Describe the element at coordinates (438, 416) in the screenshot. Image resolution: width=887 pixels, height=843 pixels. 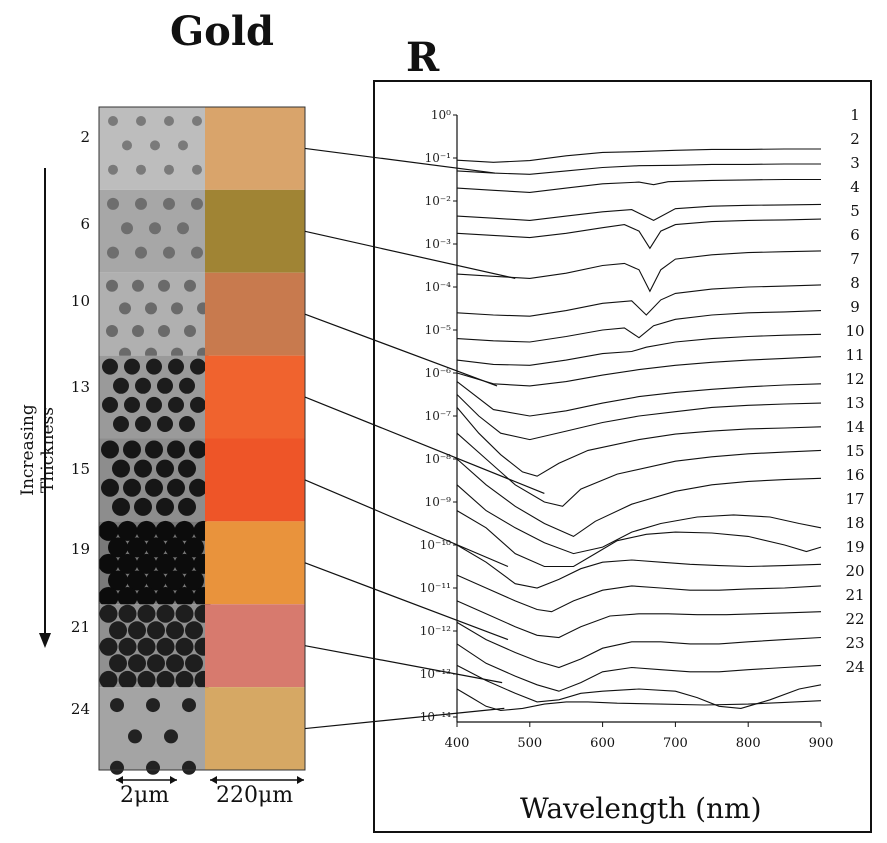
I see `y-tick-label-7: 10⁻⁷` at that location.